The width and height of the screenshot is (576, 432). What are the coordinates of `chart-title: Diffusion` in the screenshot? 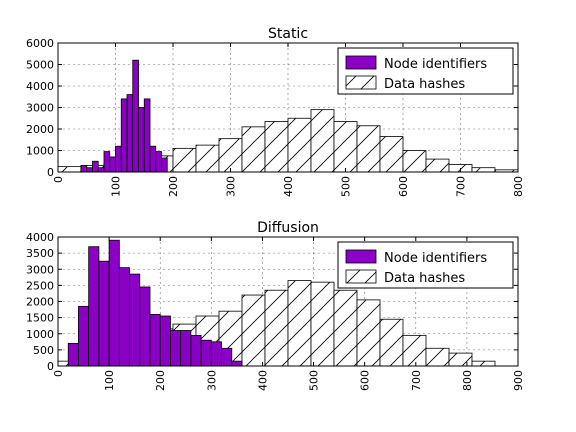 It's located at (288, 228).